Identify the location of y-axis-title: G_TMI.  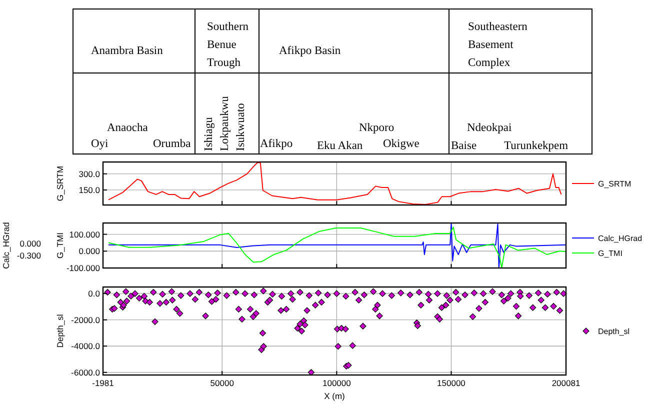
(60, 245).